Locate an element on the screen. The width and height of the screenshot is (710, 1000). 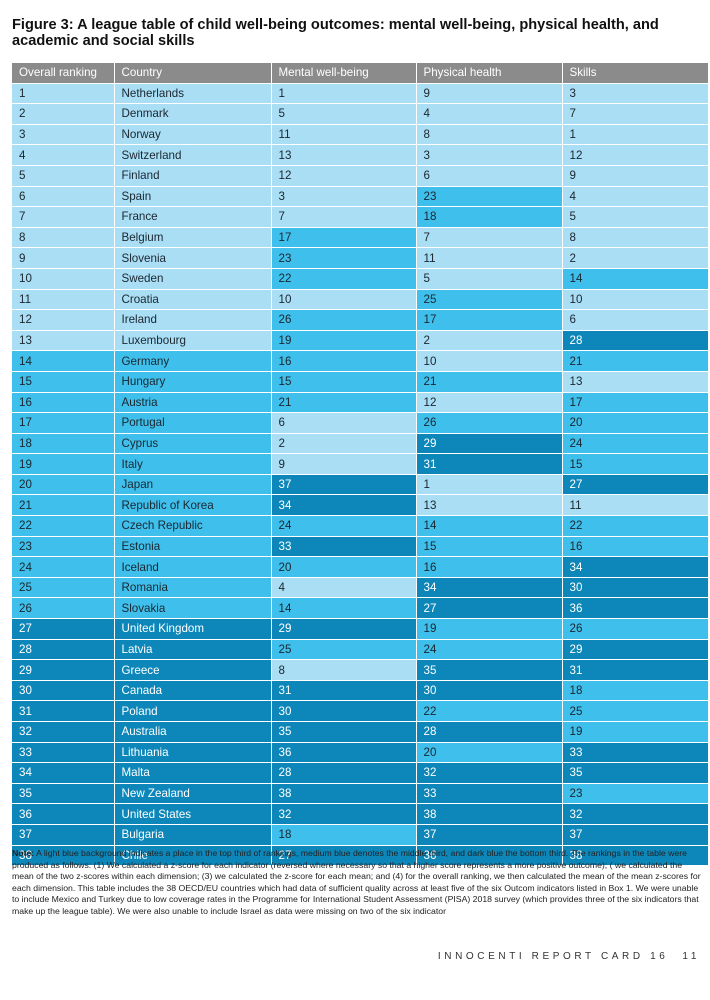
header-mental-well-being: Mental well-being is located at coordinates (344, 73).